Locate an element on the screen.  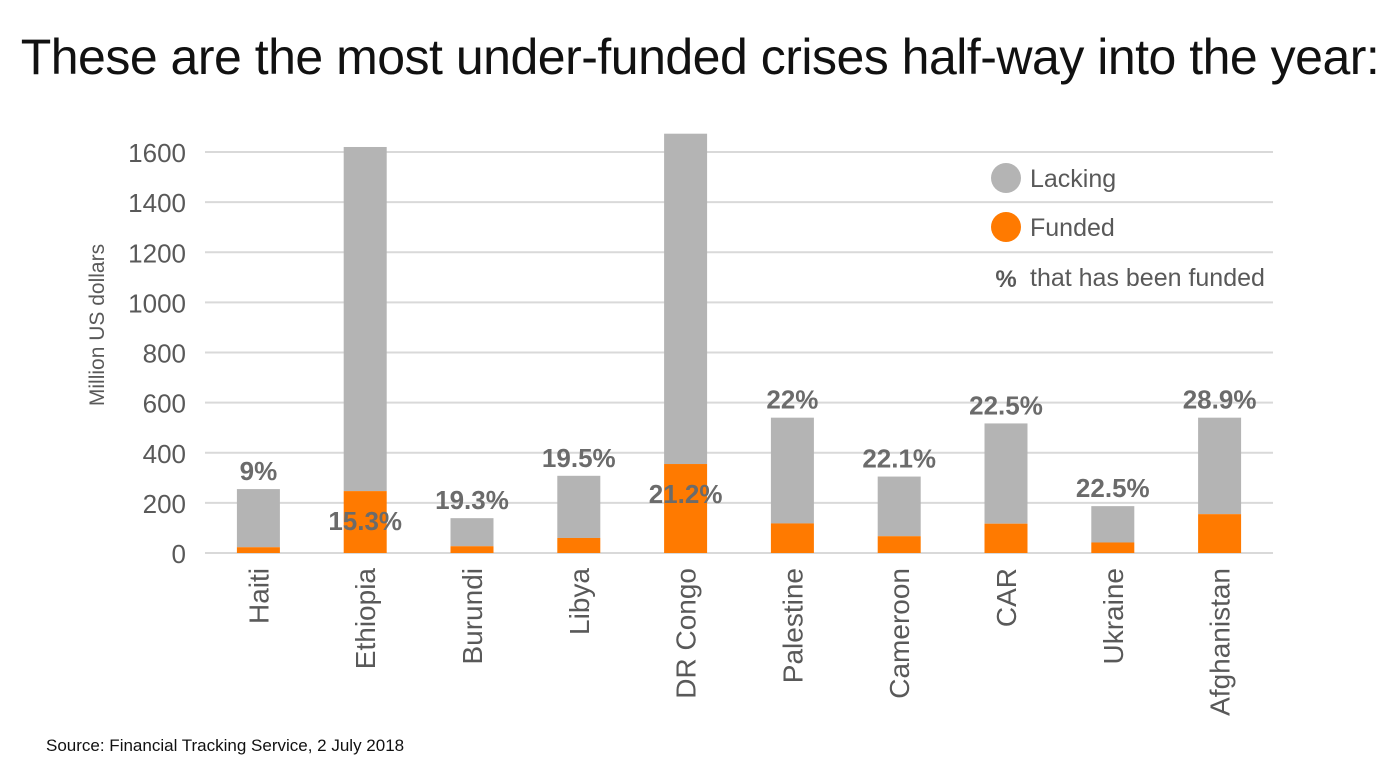
x-tick-label: Cameroon is located at coordinates (899, 633).